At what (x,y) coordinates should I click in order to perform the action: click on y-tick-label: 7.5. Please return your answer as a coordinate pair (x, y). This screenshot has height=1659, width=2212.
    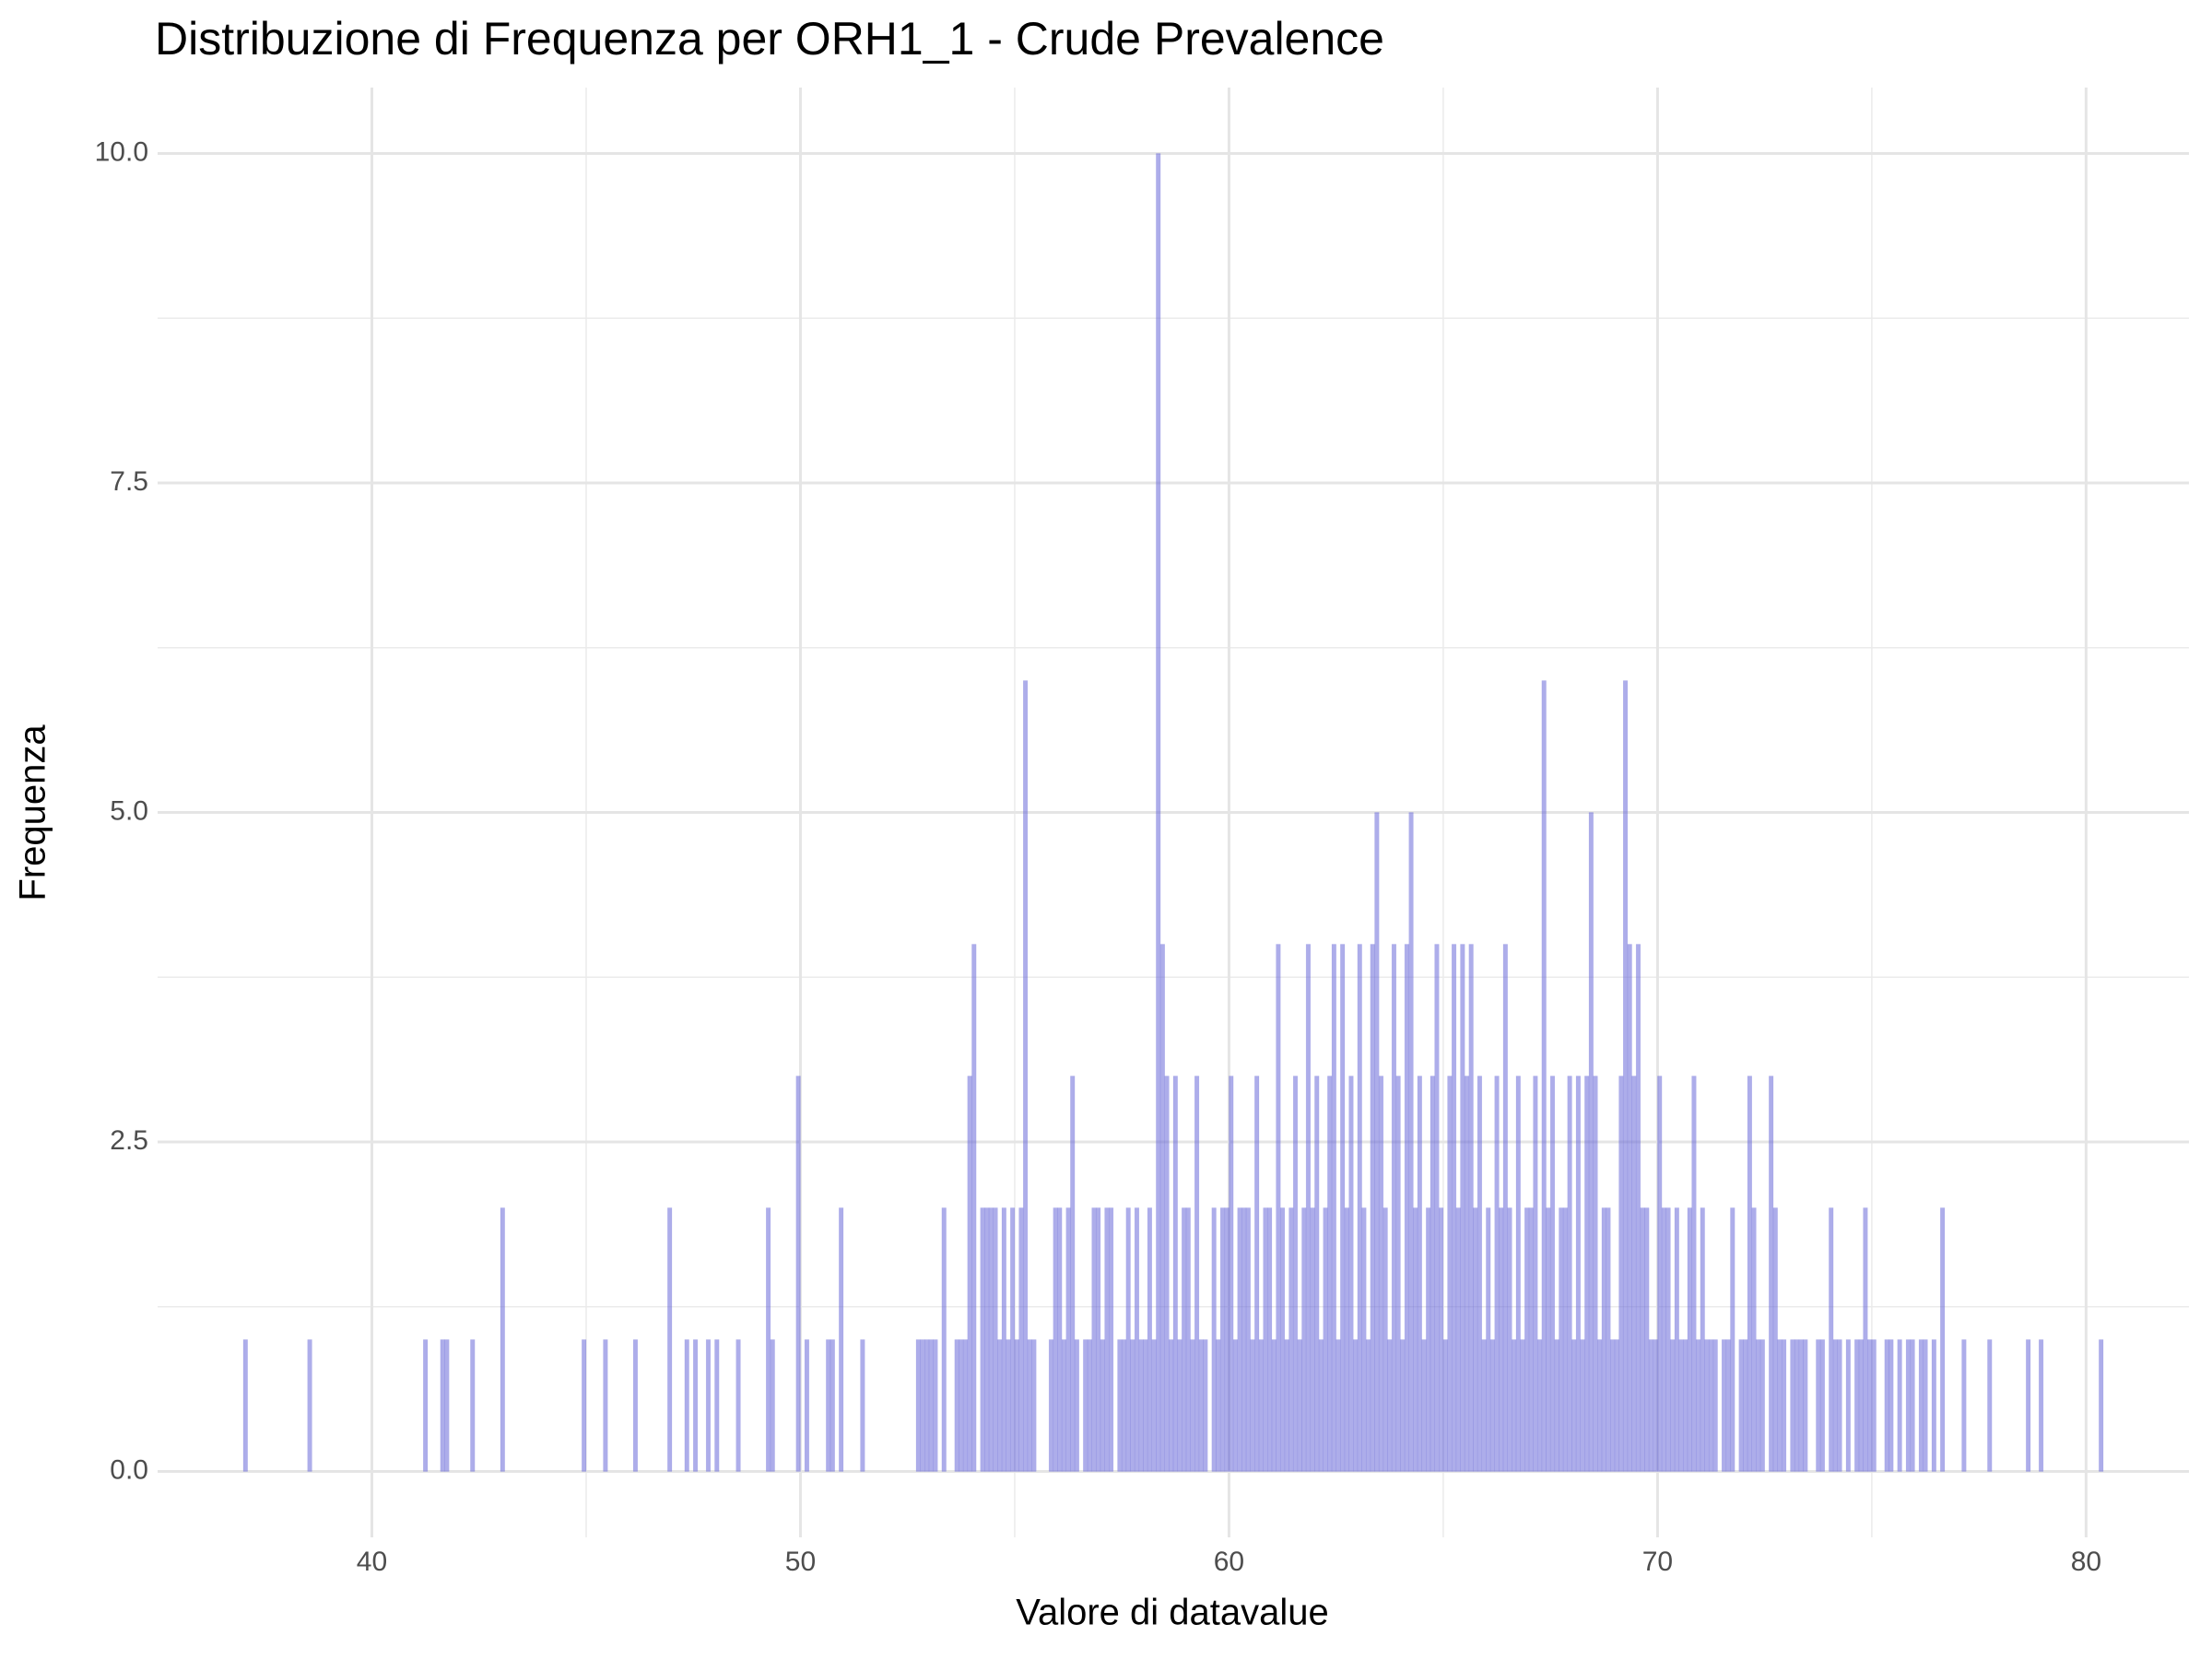
    Looking at the image, I should click on (129, 481).